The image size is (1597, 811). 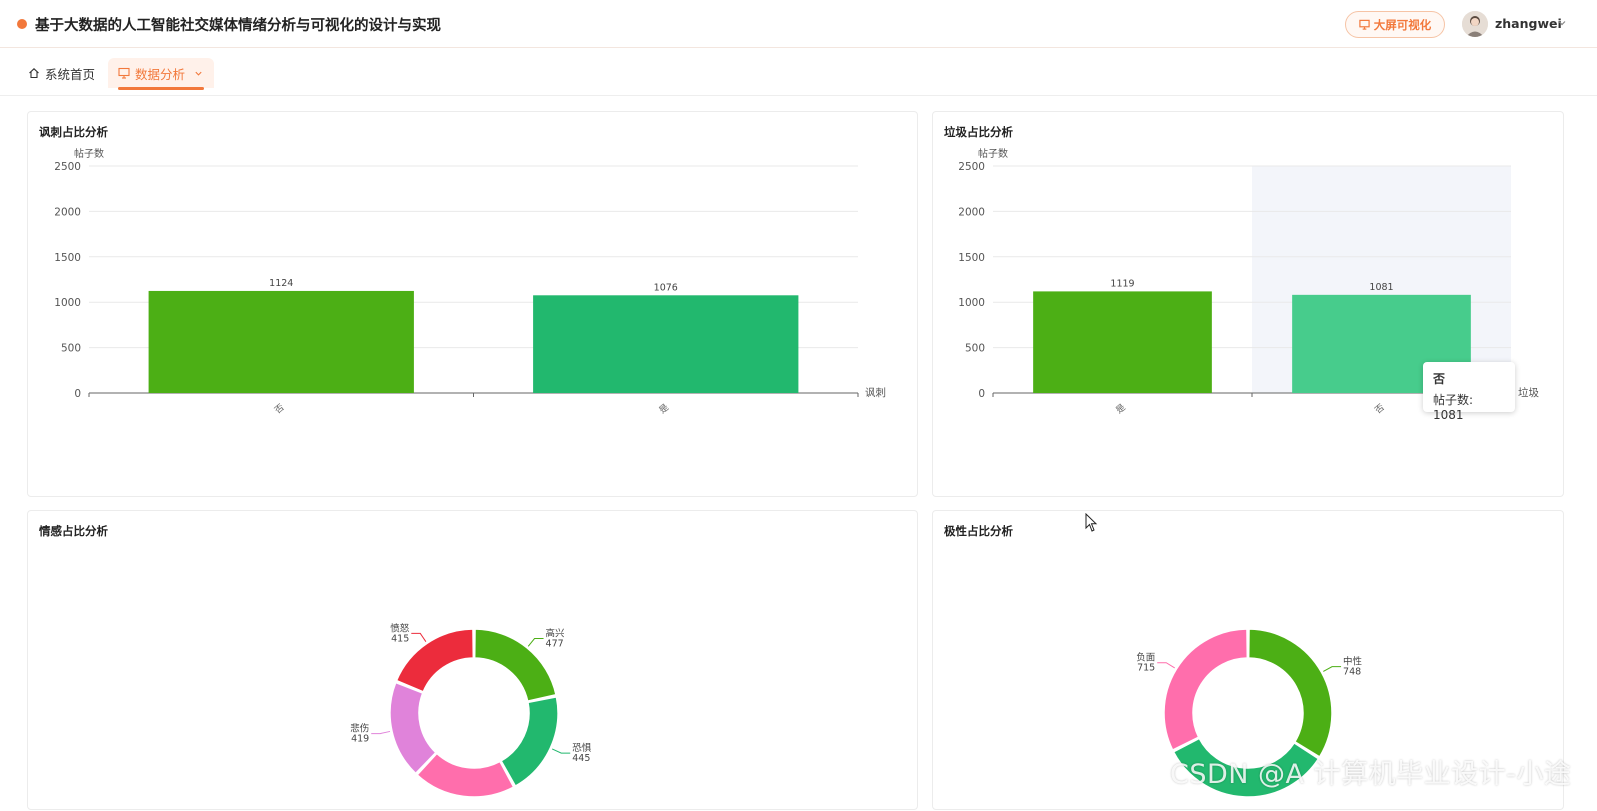 I want to click on active-tab-indicator, so click(x=161, y=88).